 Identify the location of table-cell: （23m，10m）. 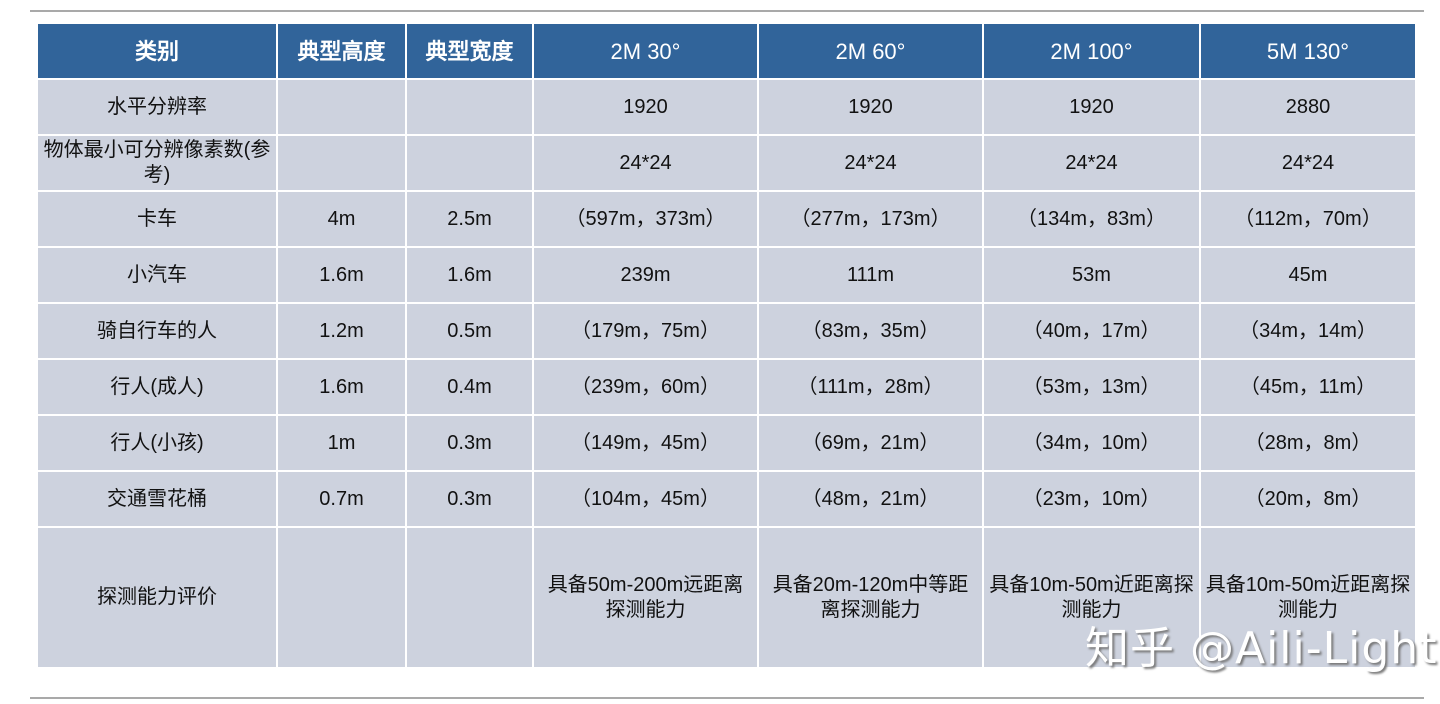
(1091, 499).